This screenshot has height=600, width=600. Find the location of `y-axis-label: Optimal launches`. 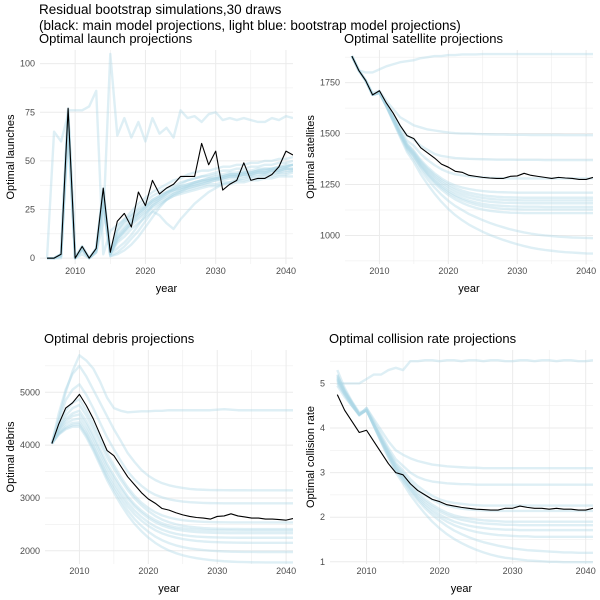

y-axis-label: Optimal launches is located at coordinates (11, 156).